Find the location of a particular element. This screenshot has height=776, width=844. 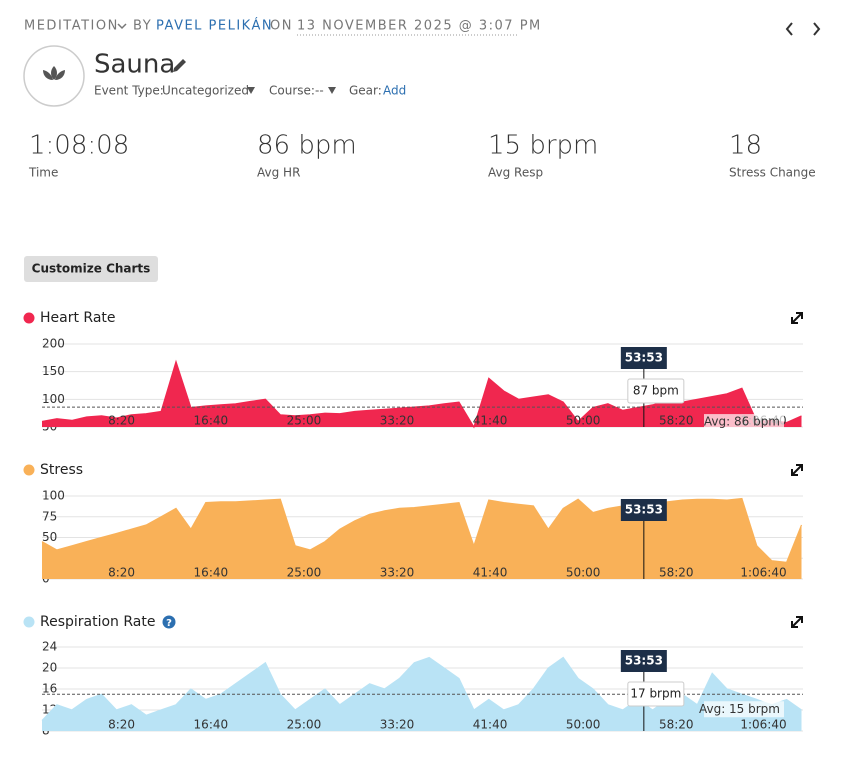

help-icon is located at coordinates (169, 622).